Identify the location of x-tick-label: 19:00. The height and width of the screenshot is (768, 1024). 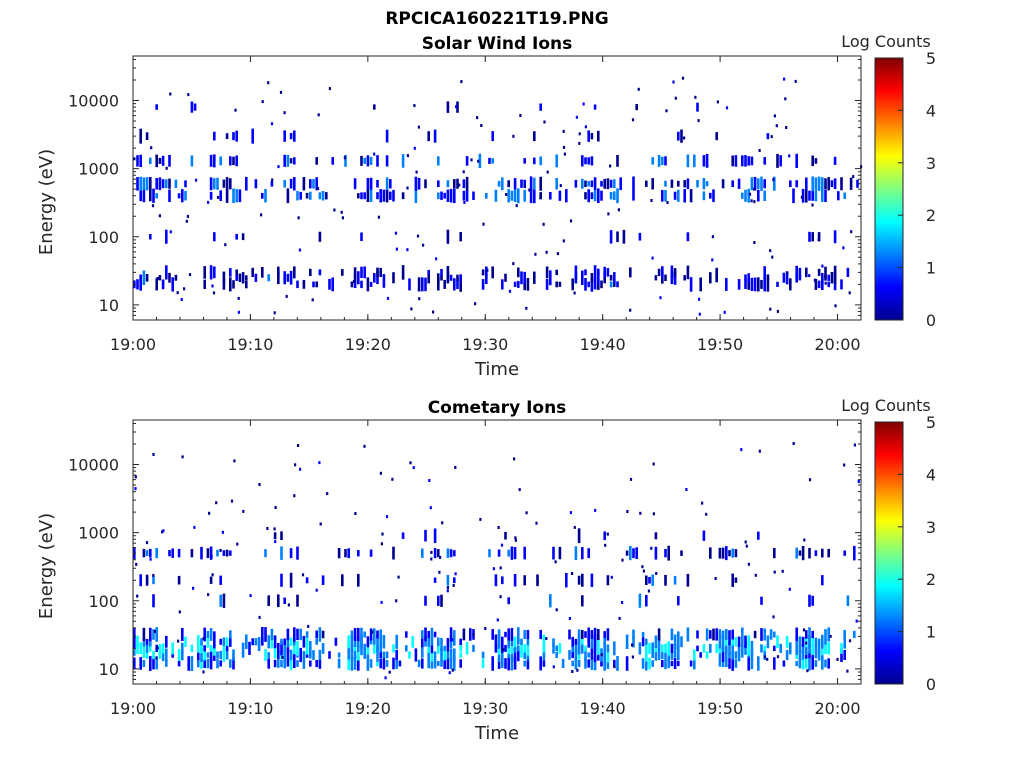
(133, 344).